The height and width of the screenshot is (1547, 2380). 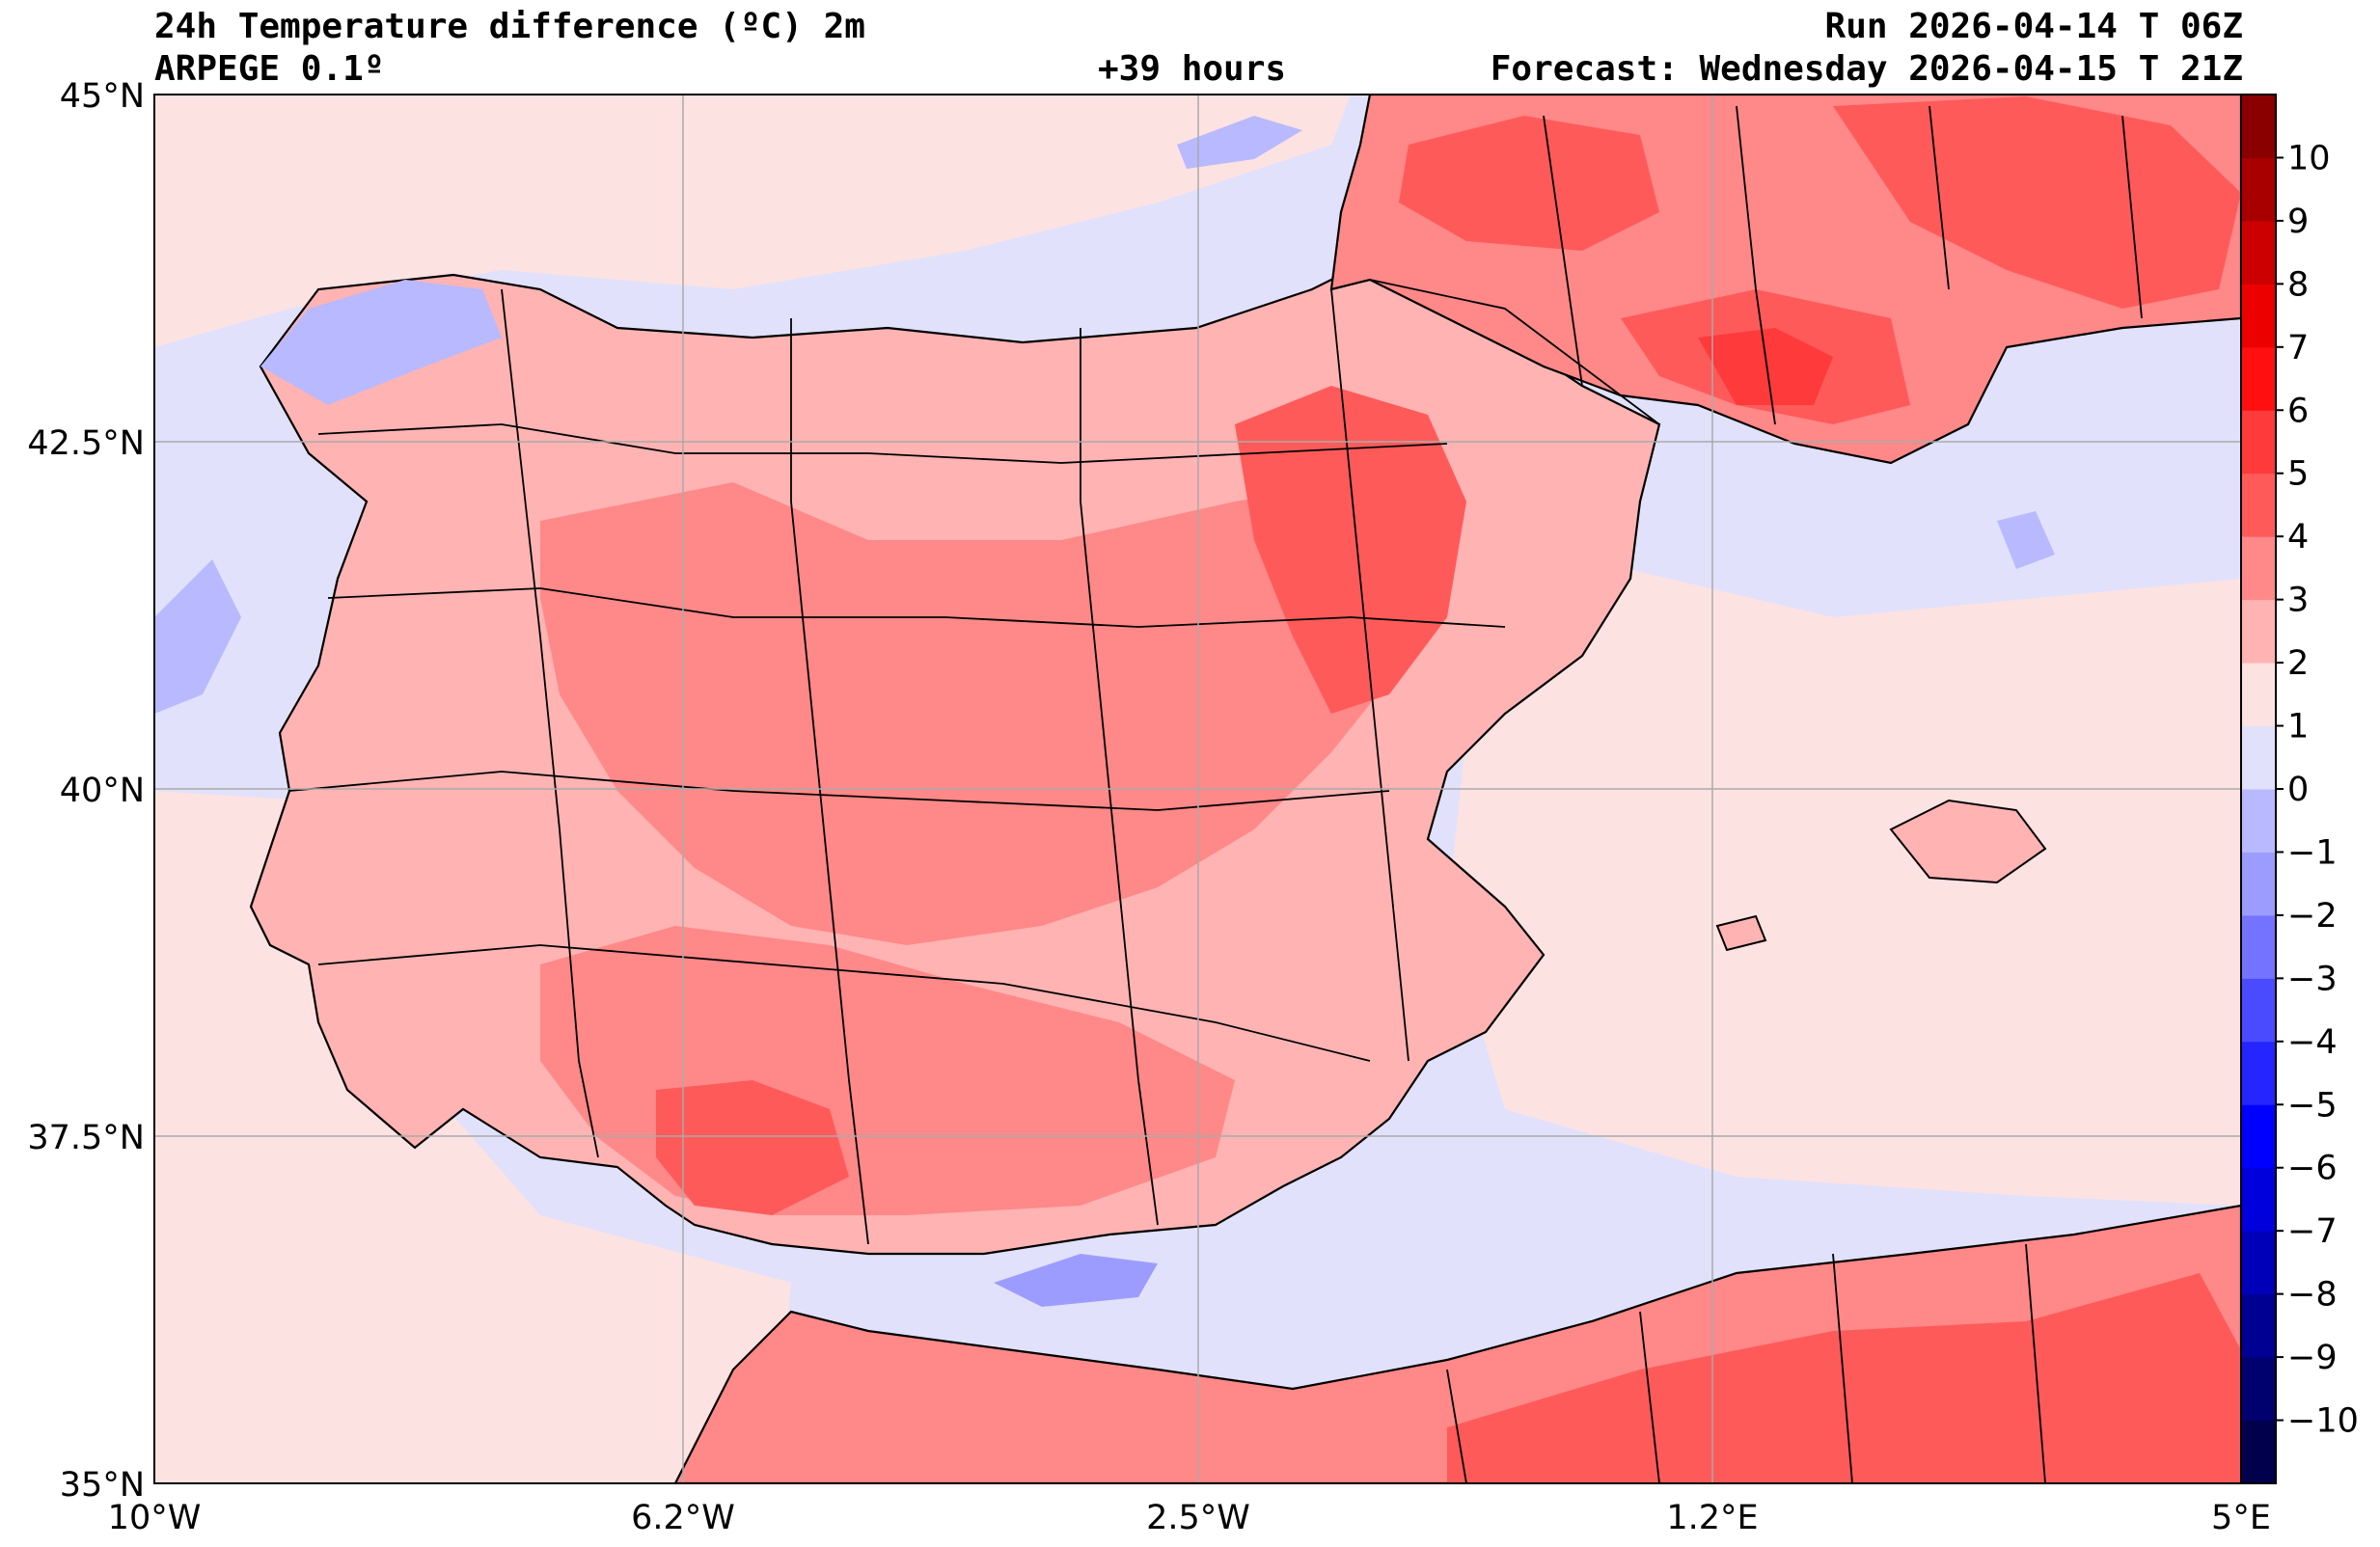 What do you see at coordinates (753, 221) in the screenshot?
I see `atlantic-positive-area` at bounding box center [753, 221].